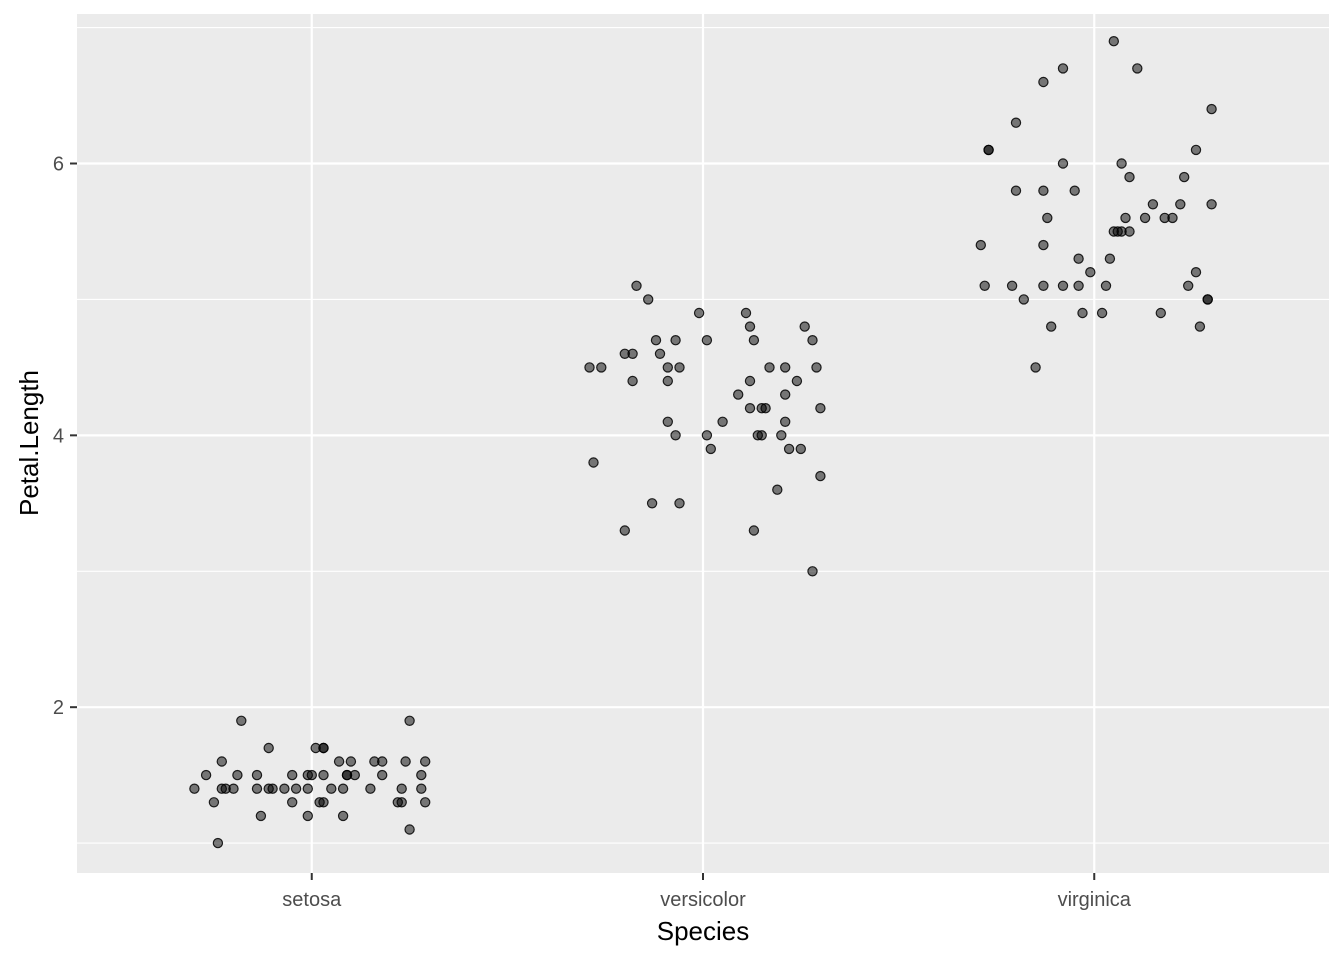  I want to click on y-tick-label: 4, so click(58, 436).